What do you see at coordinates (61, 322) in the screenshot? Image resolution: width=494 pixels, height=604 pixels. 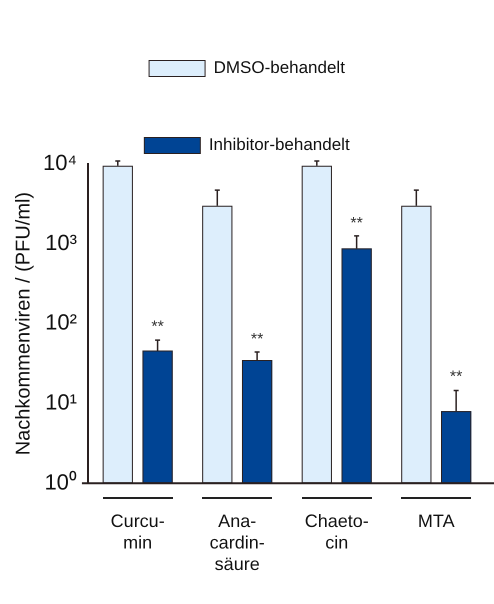 I see `y-tick-label: 10²` at bounding box center [61, 322].